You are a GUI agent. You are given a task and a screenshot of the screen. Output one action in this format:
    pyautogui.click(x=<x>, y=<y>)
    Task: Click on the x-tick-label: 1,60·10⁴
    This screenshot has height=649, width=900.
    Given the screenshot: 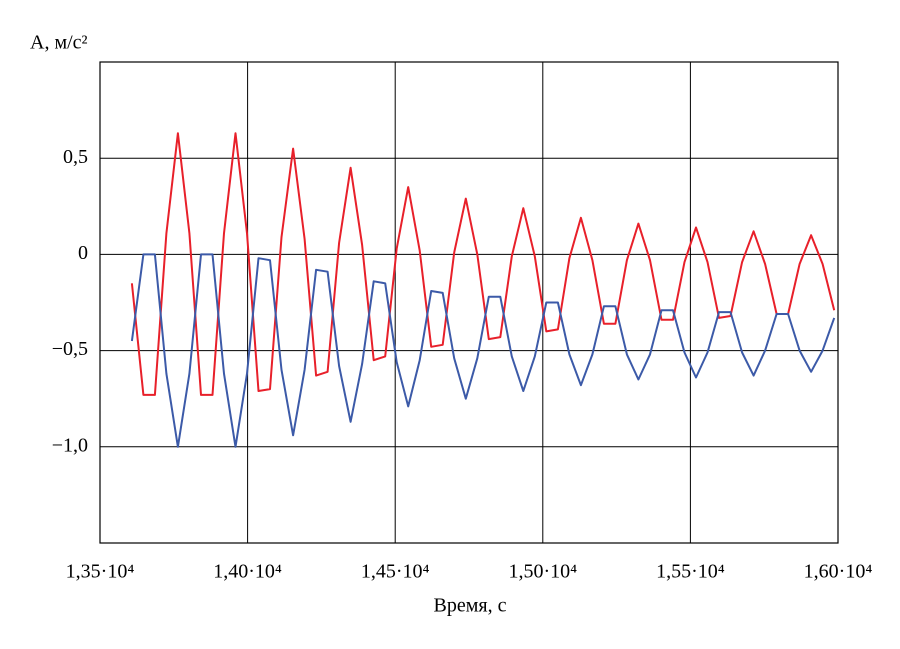 What is the action you would take?
    pyautogui.click(x=838, y=572)
    